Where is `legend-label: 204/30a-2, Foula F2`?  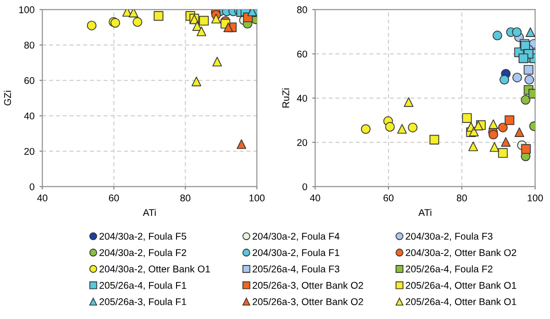
legend-label: 204/30a-2, Foula F2 is located at coordinates (143, 253).